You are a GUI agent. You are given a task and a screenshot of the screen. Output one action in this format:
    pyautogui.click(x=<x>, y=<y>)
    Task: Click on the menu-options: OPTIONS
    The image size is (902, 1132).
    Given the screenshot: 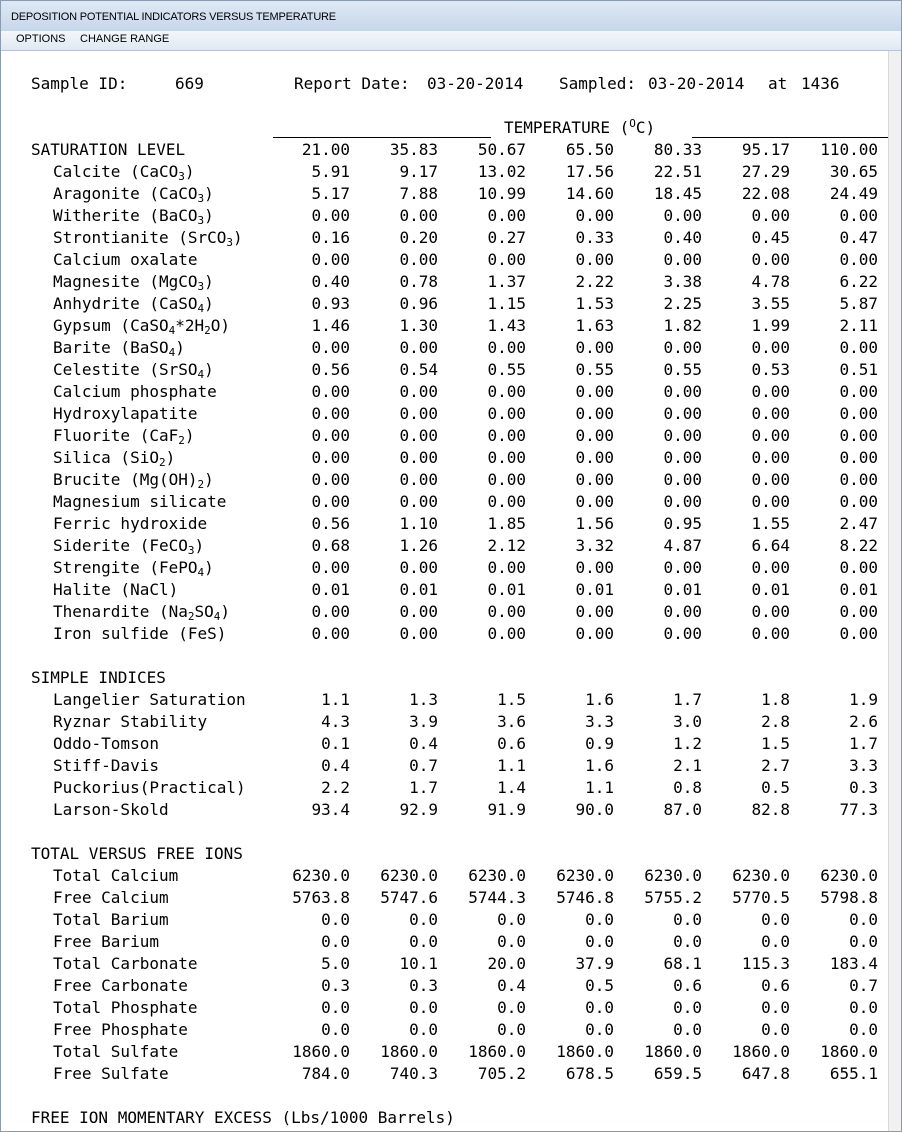 What is the action you would take?
    pyautogui.click(x=41, y=39)
    